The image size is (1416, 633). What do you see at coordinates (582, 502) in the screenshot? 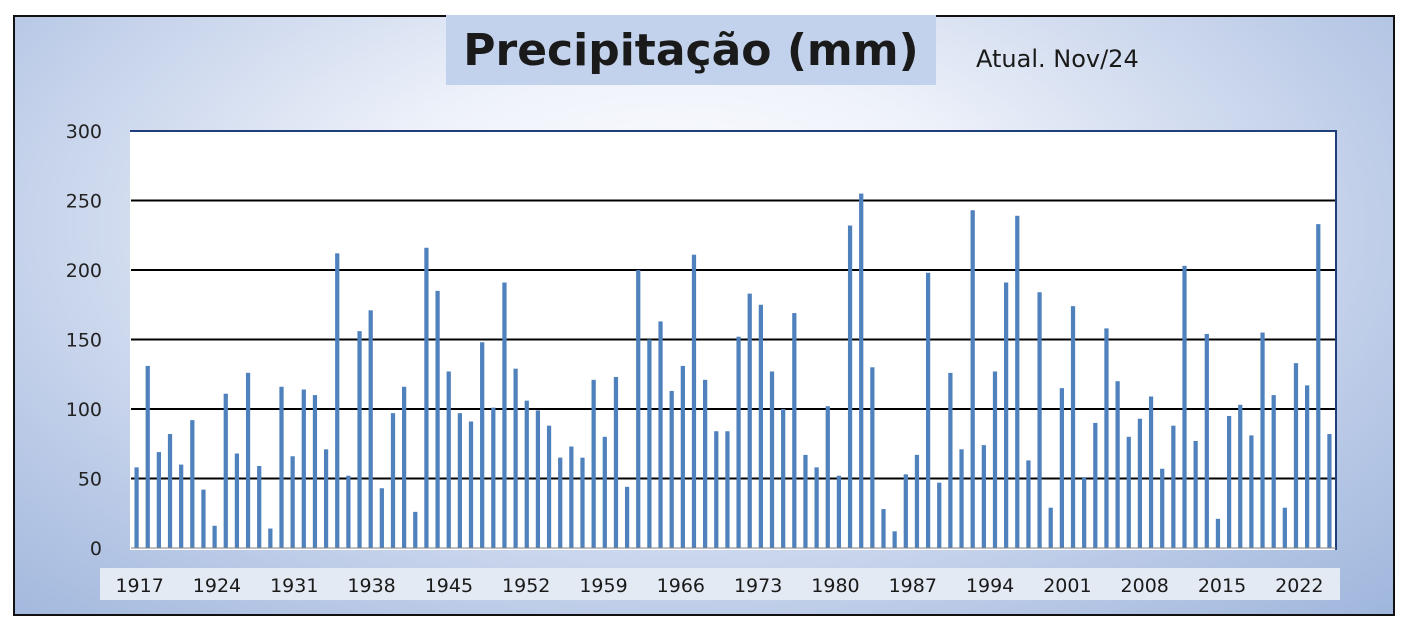
I see `bar-1957` at bounding box center [582, 502].